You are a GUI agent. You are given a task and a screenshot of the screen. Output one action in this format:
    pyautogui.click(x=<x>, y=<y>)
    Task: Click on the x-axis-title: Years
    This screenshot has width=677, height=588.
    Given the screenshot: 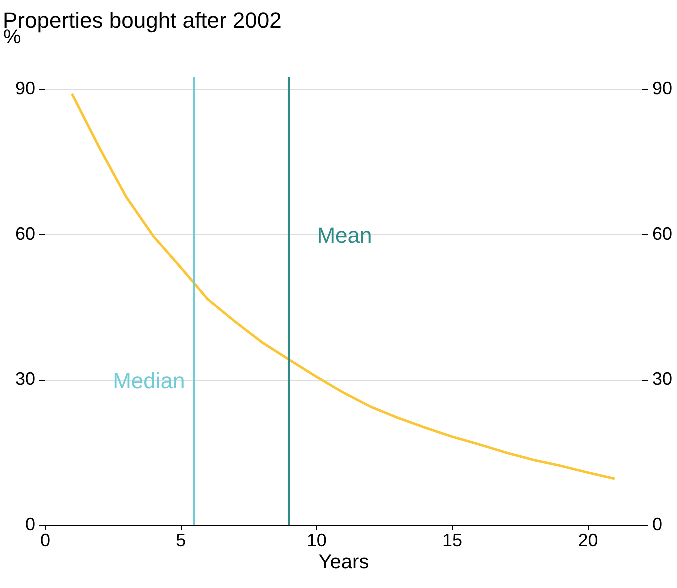 What is the action you would take?
    pyautogui.click(x=344, y=563)
    